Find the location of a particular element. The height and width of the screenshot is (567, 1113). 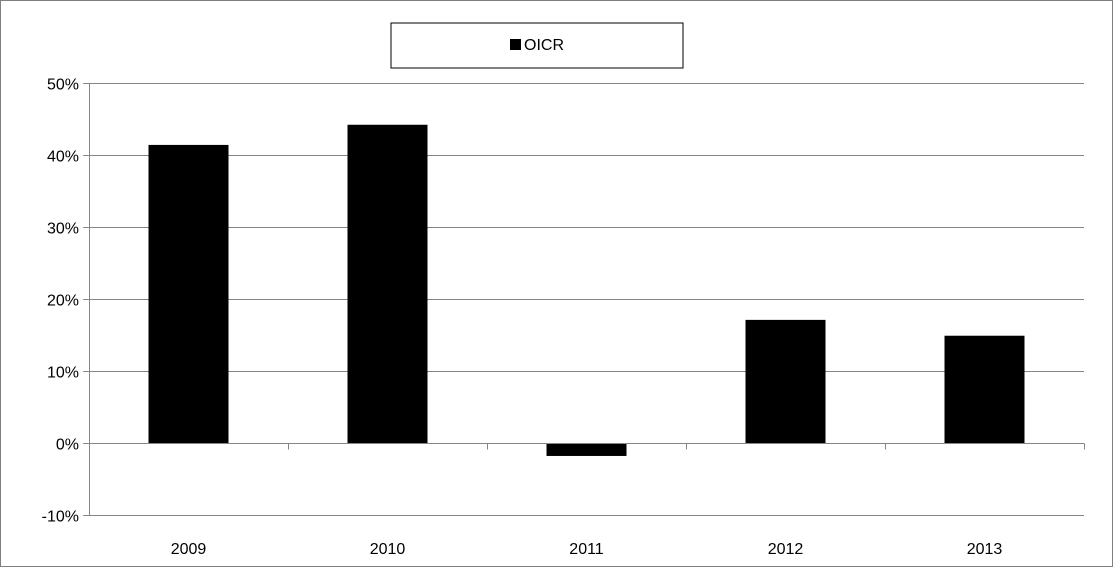

legend-label: OICR is located at coordinates (544, 45).